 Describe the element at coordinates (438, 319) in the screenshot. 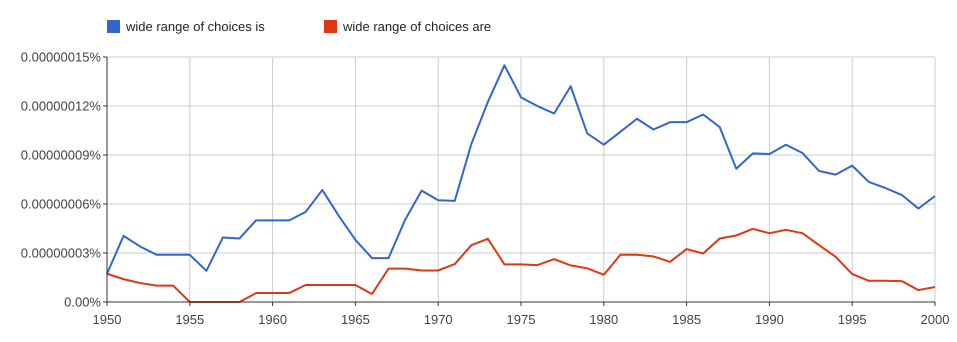

I see `x-tick-label: 1970` at that location.